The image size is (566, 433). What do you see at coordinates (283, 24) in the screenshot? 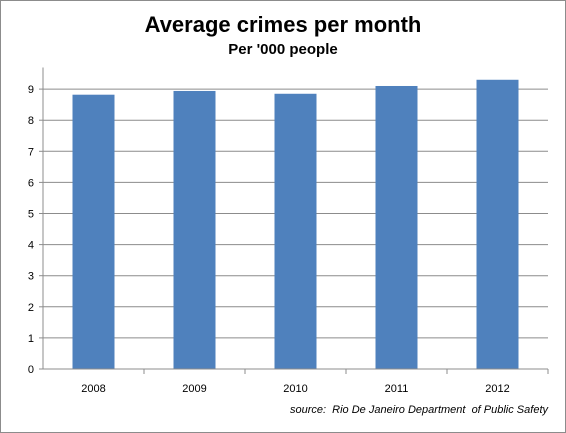
I see `chart-title: Average crimes per month` at bounding box center [283, 24].